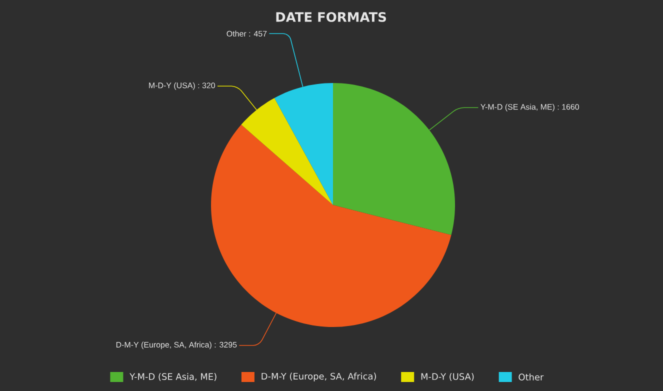 The width and height of the screenshot is (663, 391). I want to click on chart-title: DATE FORMATS, so click(331, 17).